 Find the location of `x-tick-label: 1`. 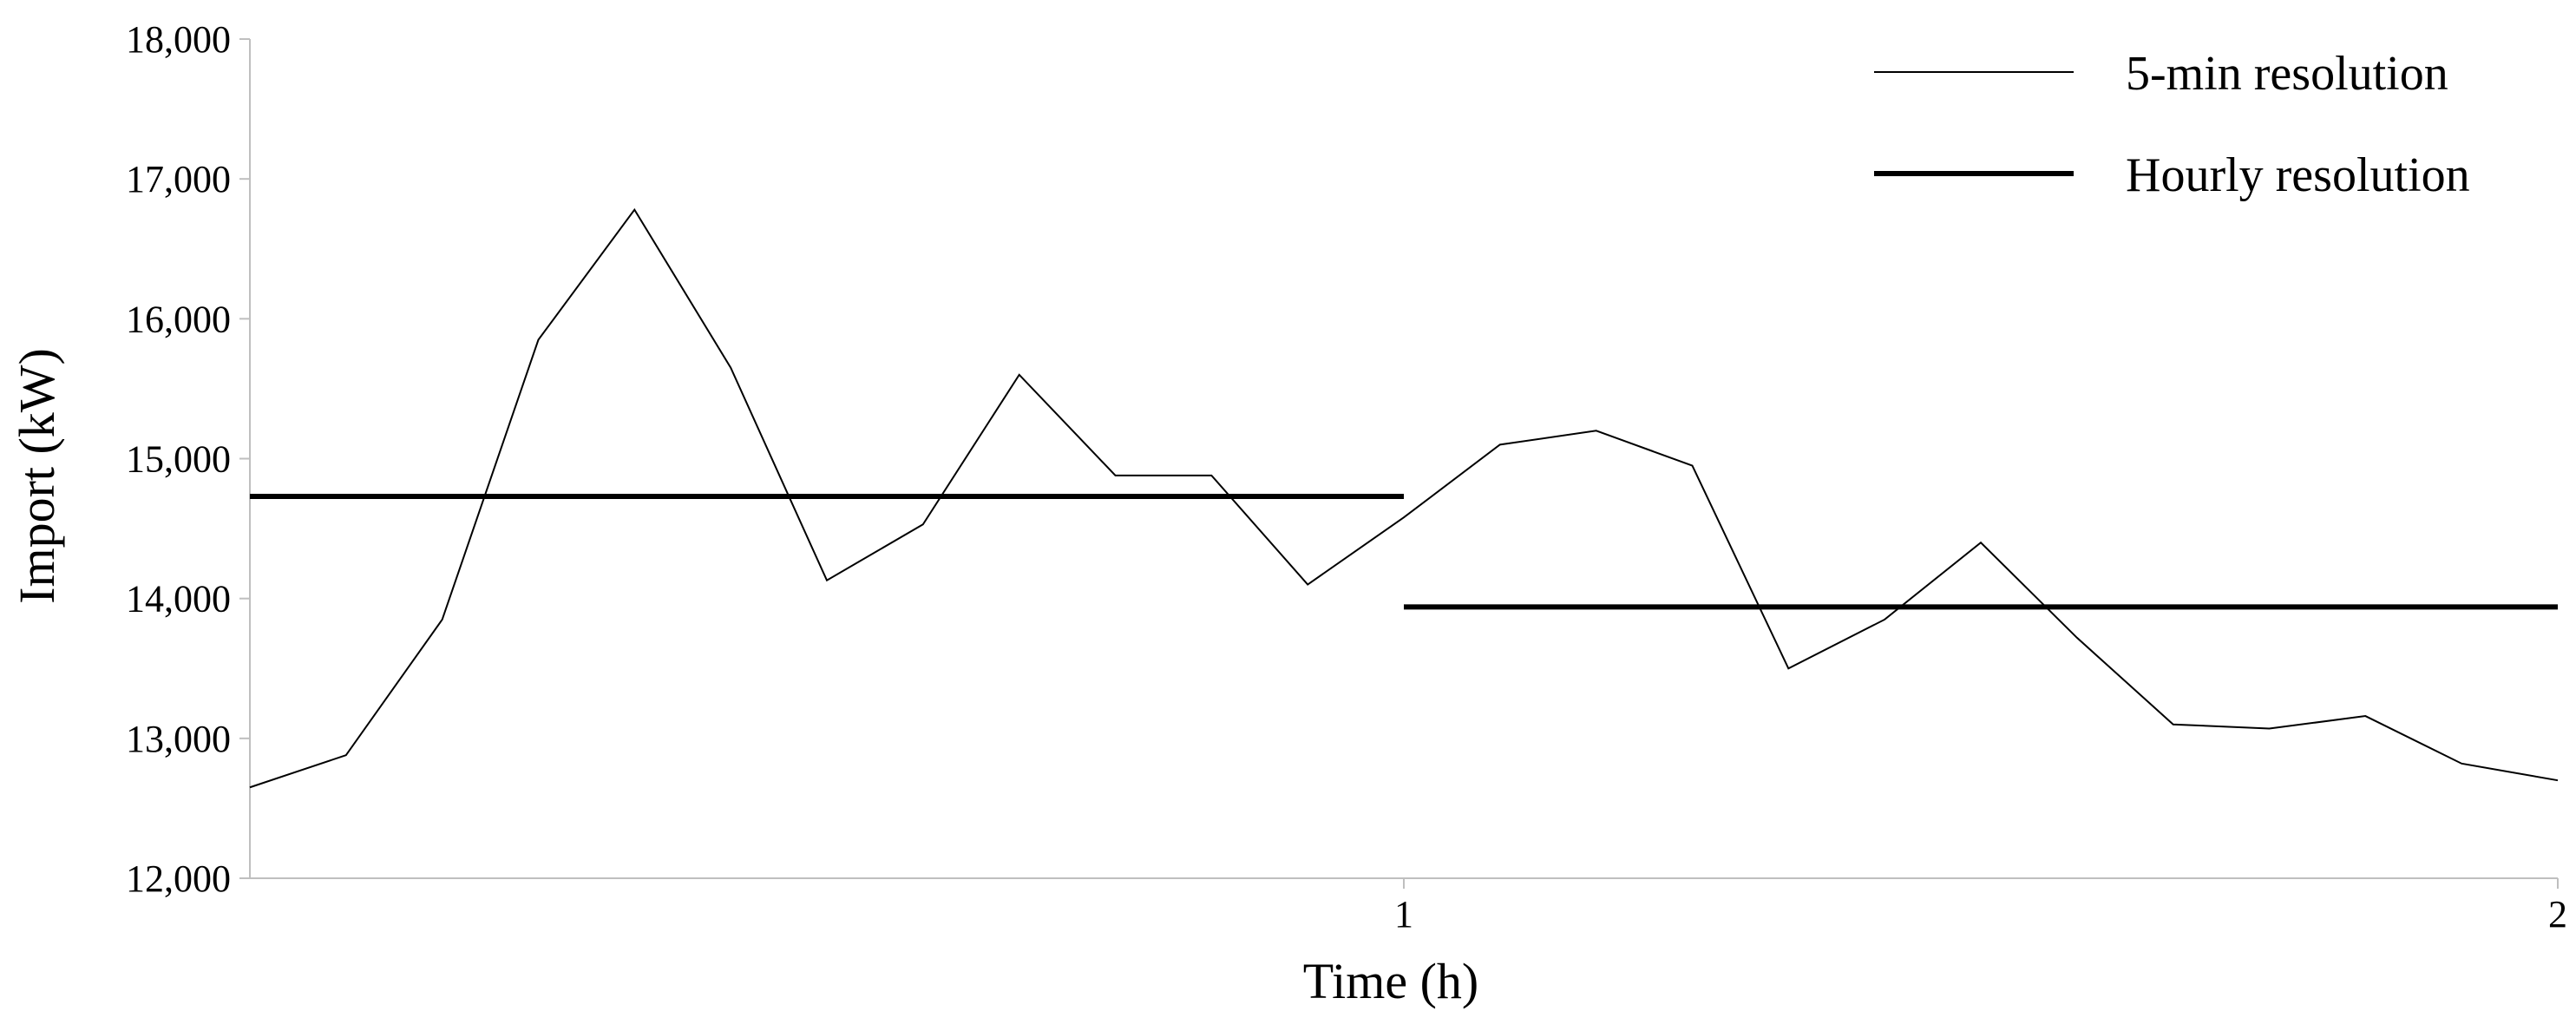

x-tick-label: 1 is located at coordinates (1403, 914).